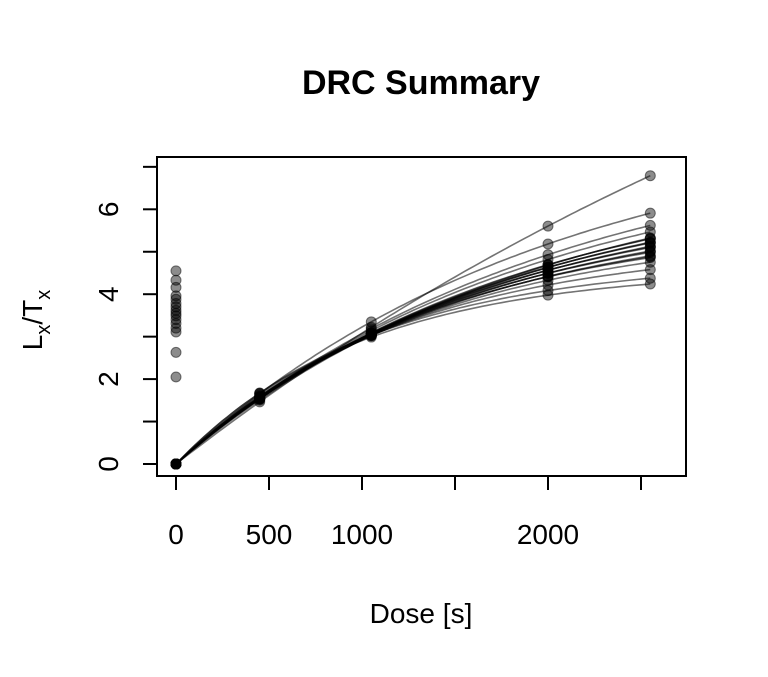 Image resolution: width=768 pixels, height=677 pixels. I want to click on y-label-sep: /T, so click(32, 312).